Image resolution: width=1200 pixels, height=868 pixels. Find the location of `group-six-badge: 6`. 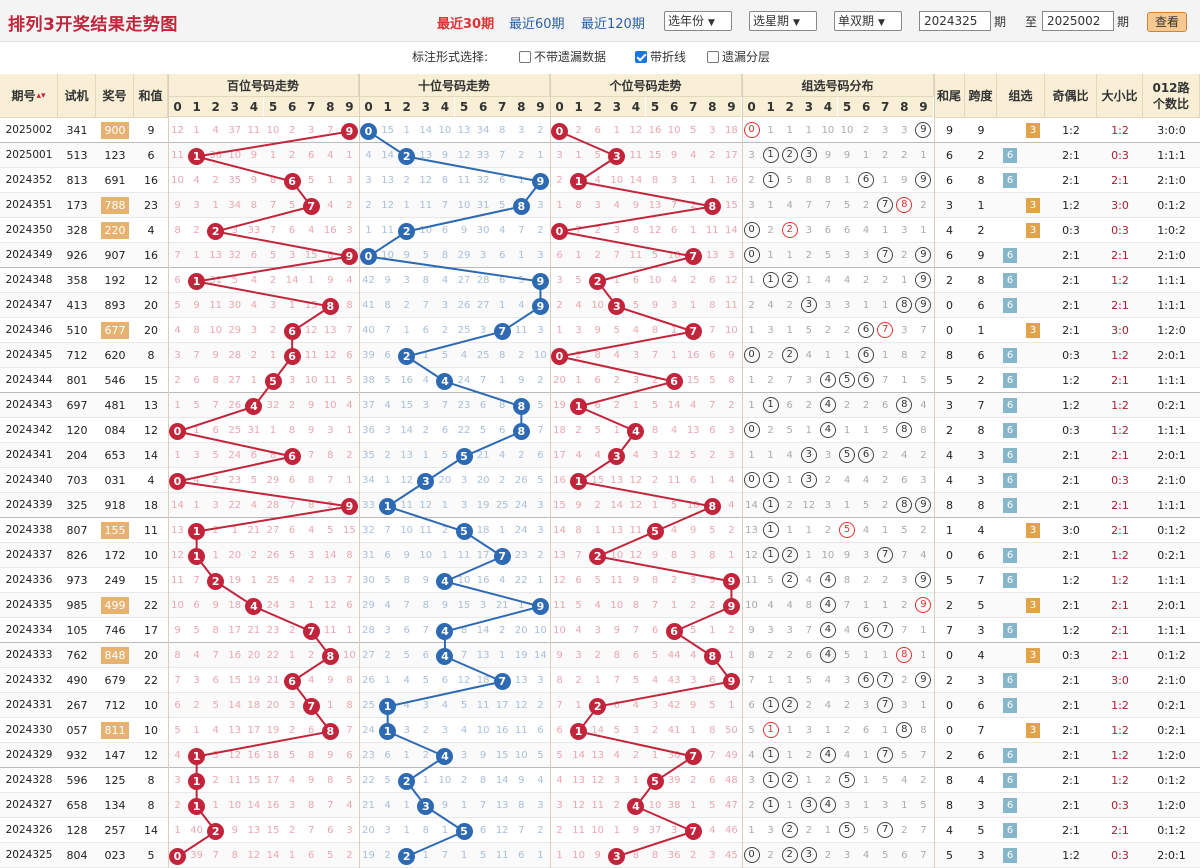

group-six-badge: 6 is located at coordinates (1010, 780).